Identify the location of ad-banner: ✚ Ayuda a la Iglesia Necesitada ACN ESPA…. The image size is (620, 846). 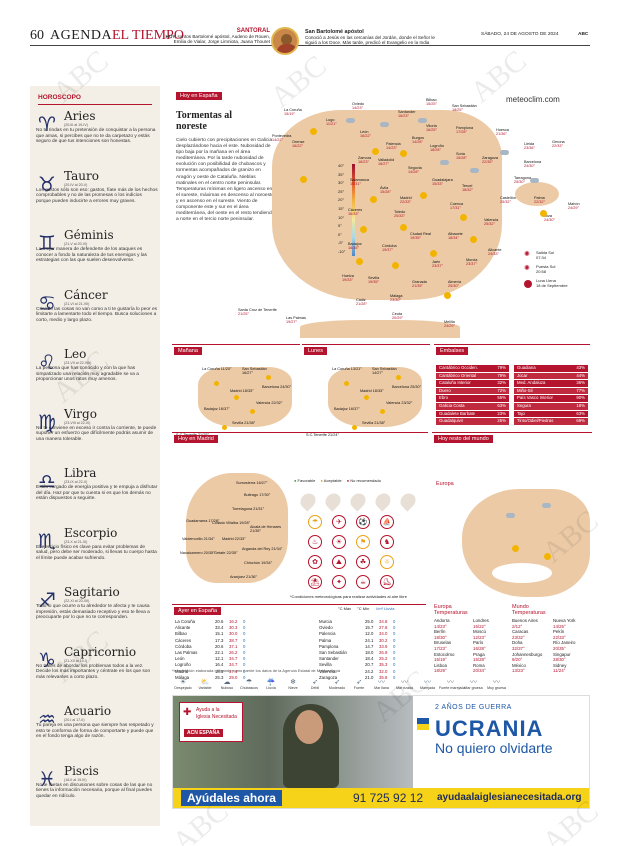
(381, 752).